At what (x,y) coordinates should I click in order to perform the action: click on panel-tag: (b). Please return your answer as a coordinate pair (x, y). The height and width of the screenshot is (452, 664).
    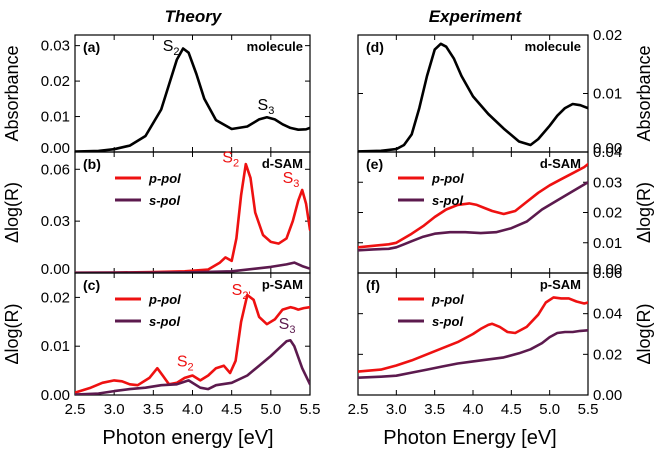
    Looking at the image, I should click on (92, 164).